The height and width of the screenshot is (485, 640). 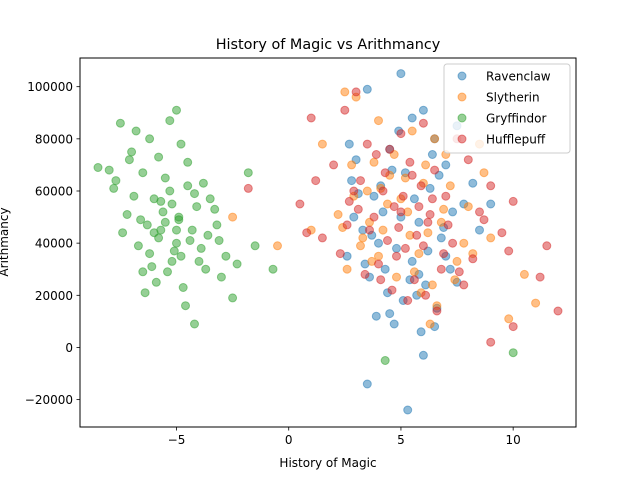 I want to click on x-tick-label: 10, so click(x=513, y=440).